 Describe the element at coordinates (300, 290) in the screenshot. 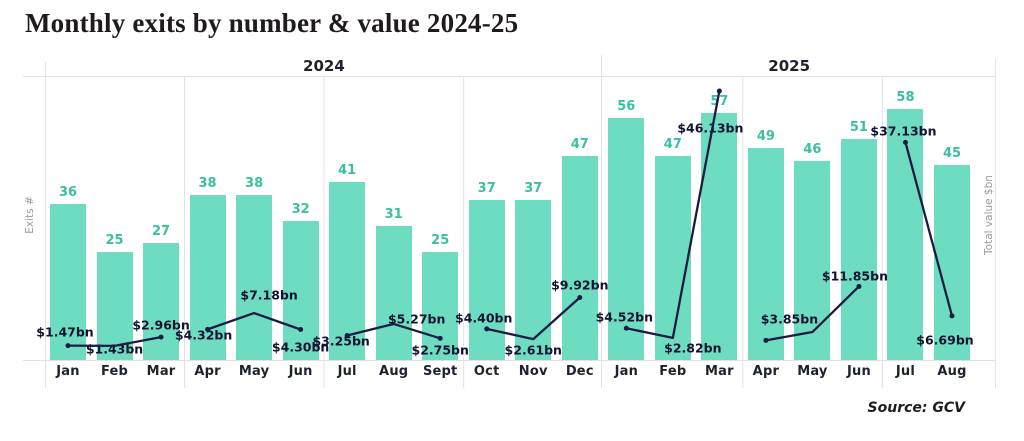

I see `bar-2024-jun` at that location.